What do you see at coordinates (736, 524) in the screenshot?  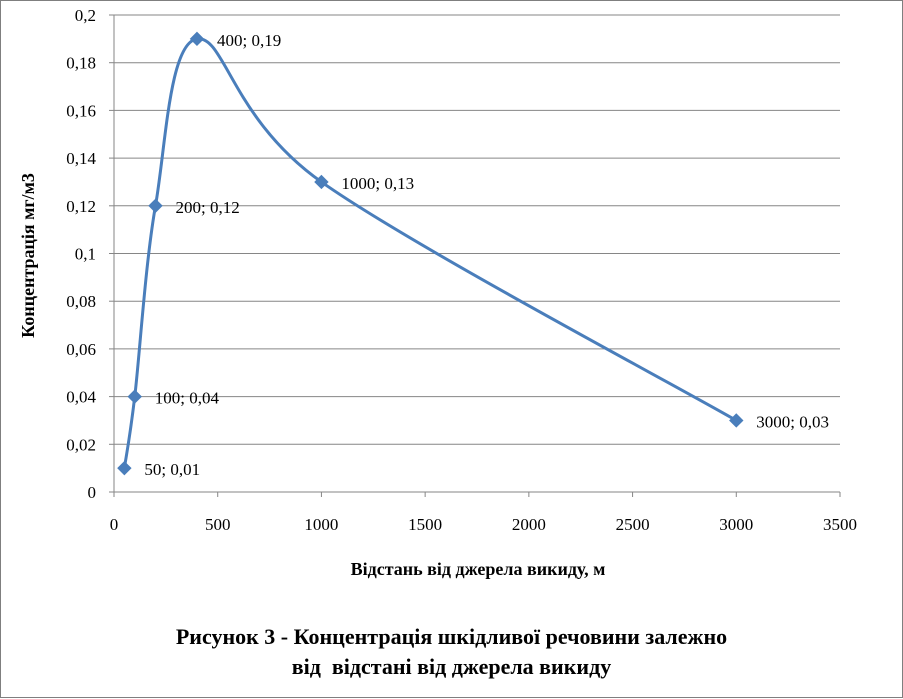 I see `x-tick-label: 3000` at bounding box center [736, 524].